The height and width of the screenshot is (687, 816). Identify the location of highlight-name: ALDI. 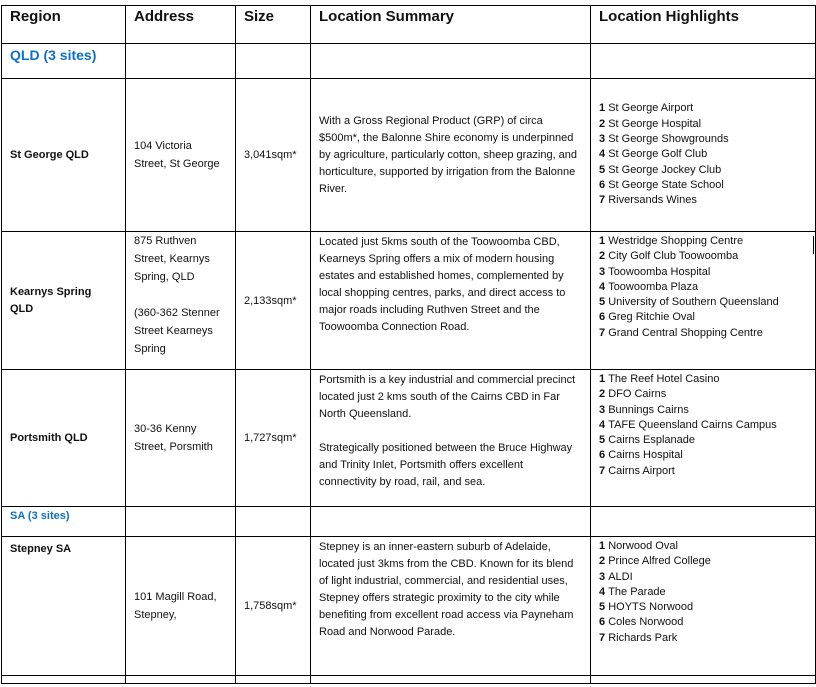
(620, 576).